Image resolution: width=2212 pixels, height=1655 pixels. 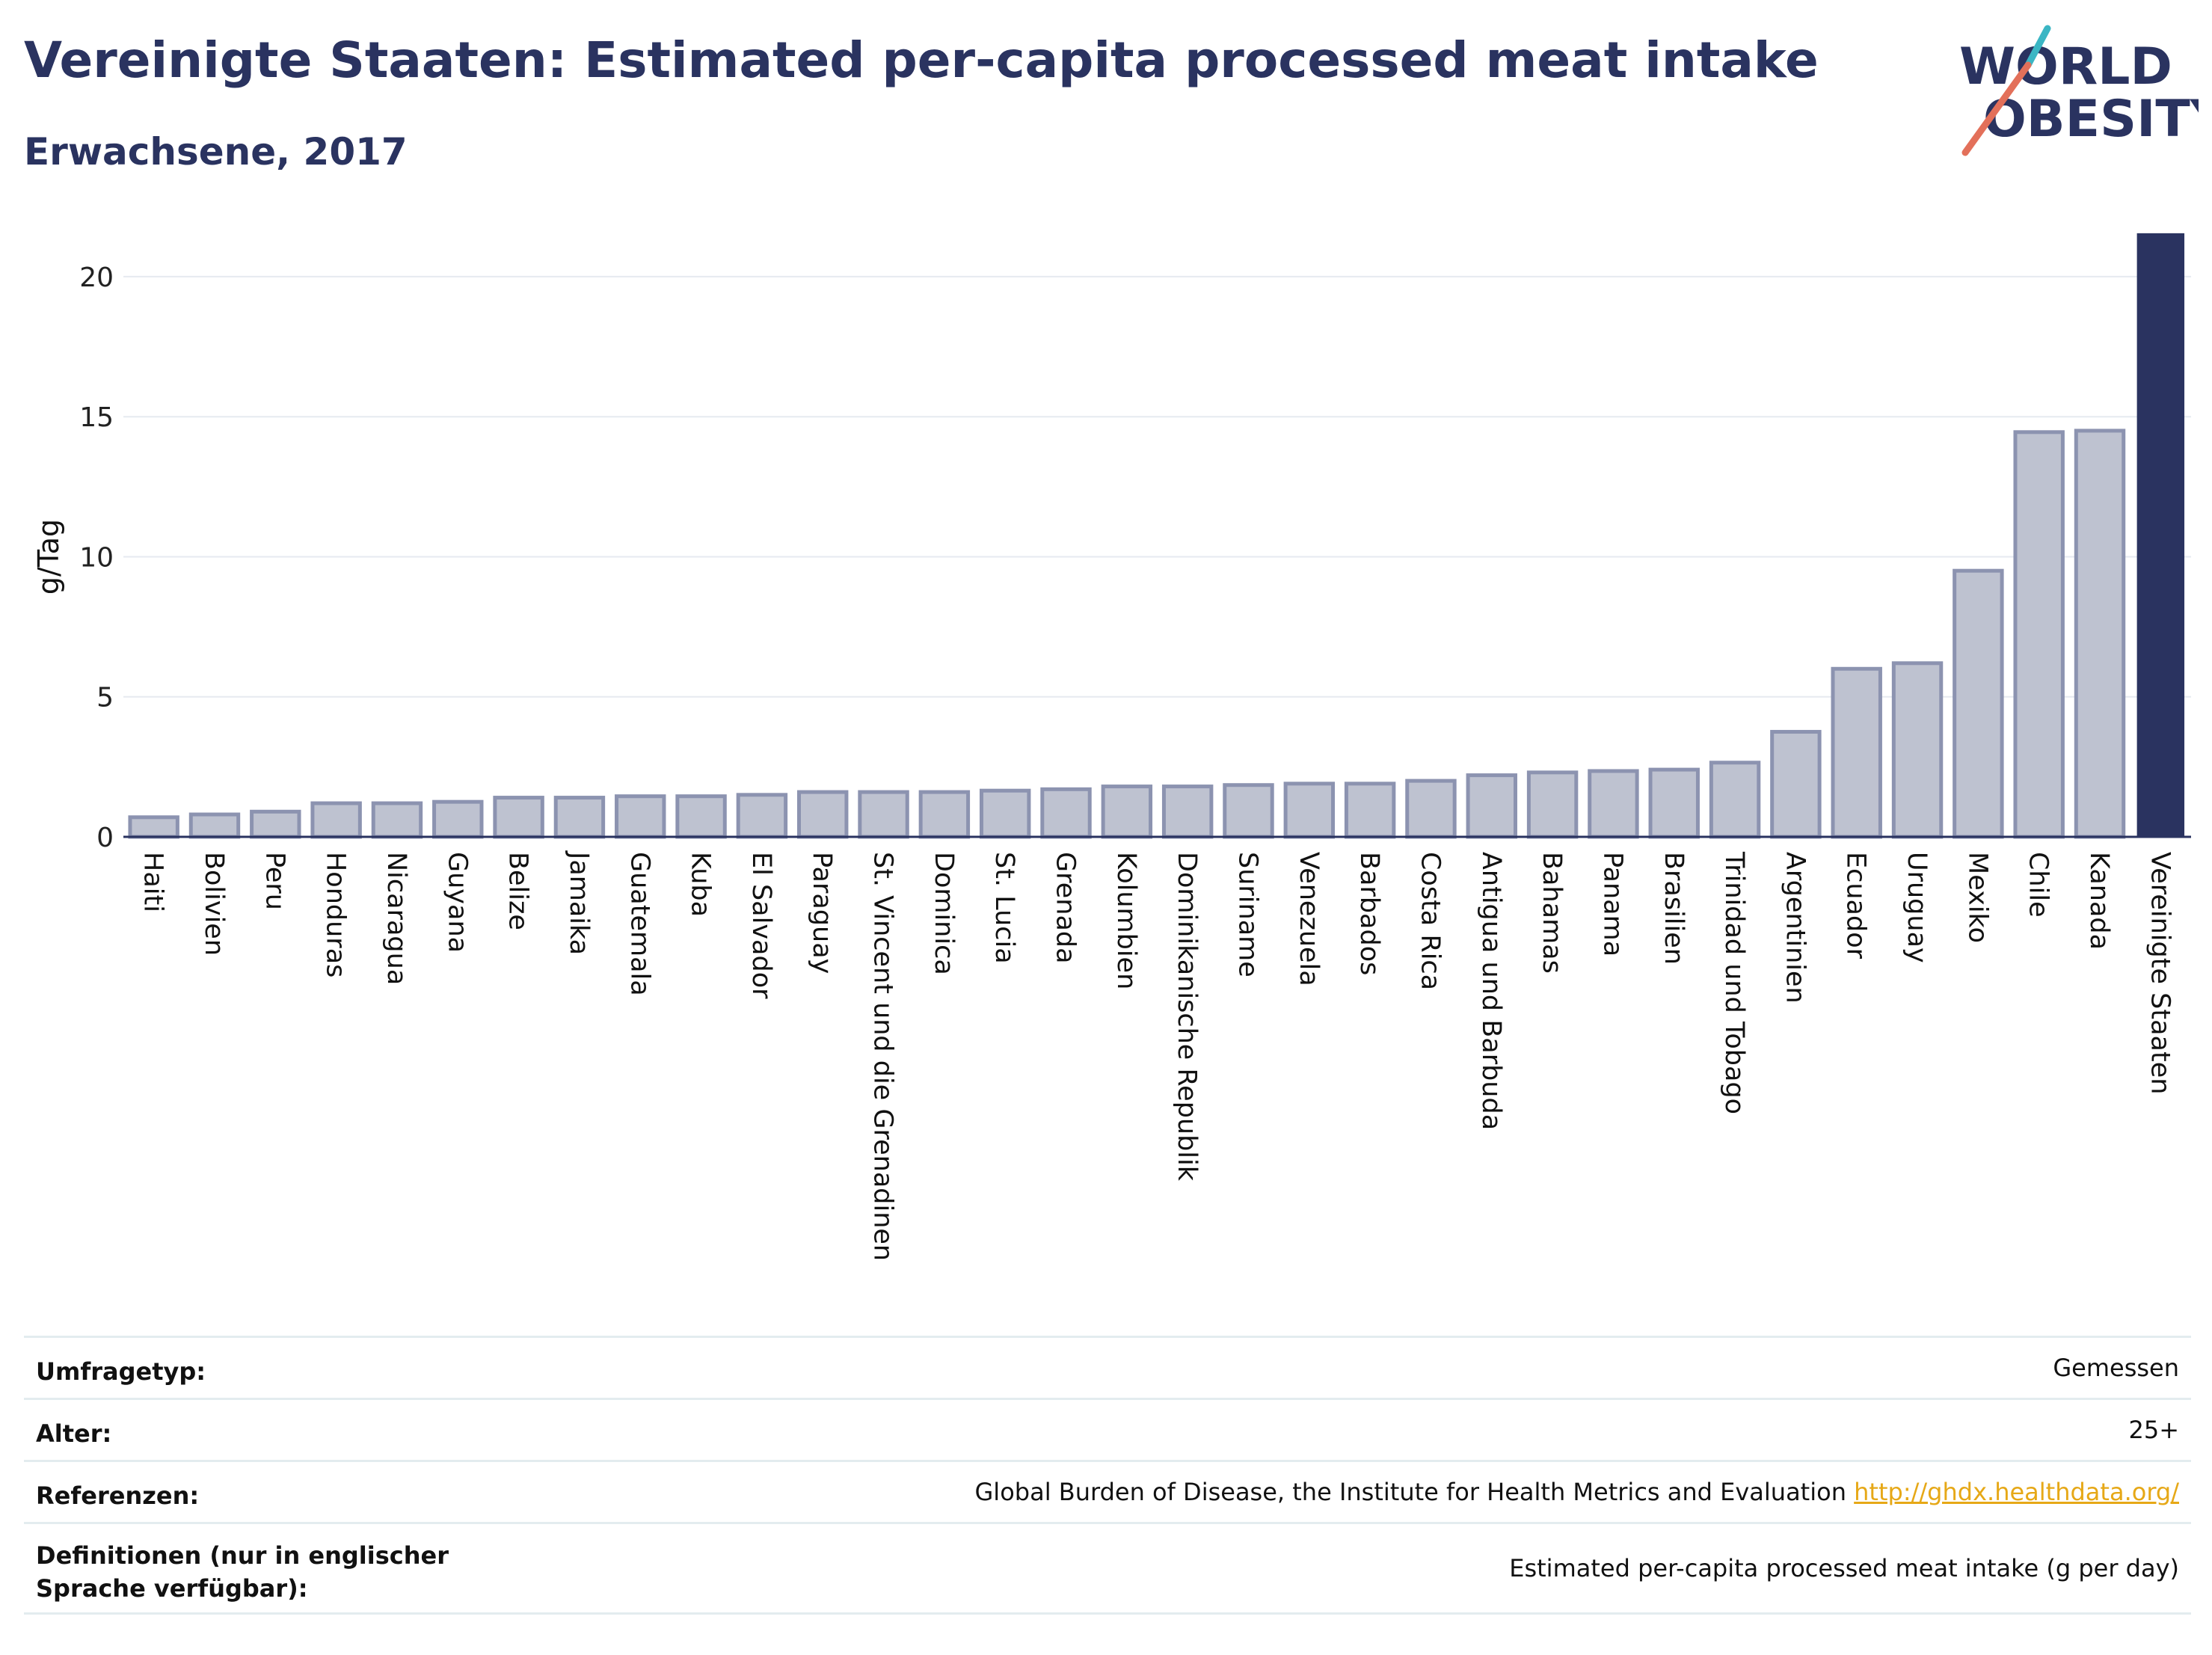 I want to click on bar-kuba, so click(x=701, y=816).